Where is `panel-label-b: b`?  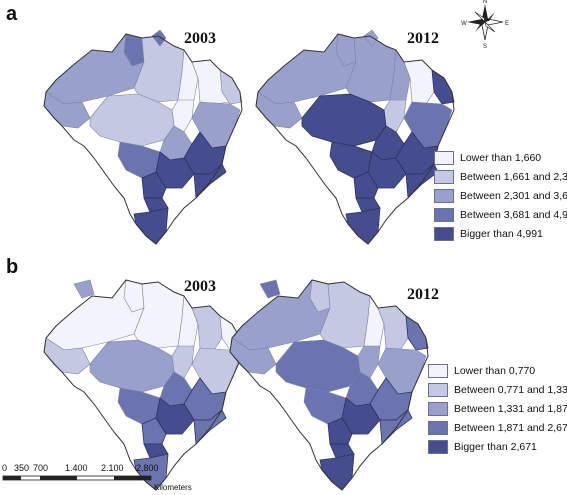
panel-label-b: b is located at coordinates (12, 267).